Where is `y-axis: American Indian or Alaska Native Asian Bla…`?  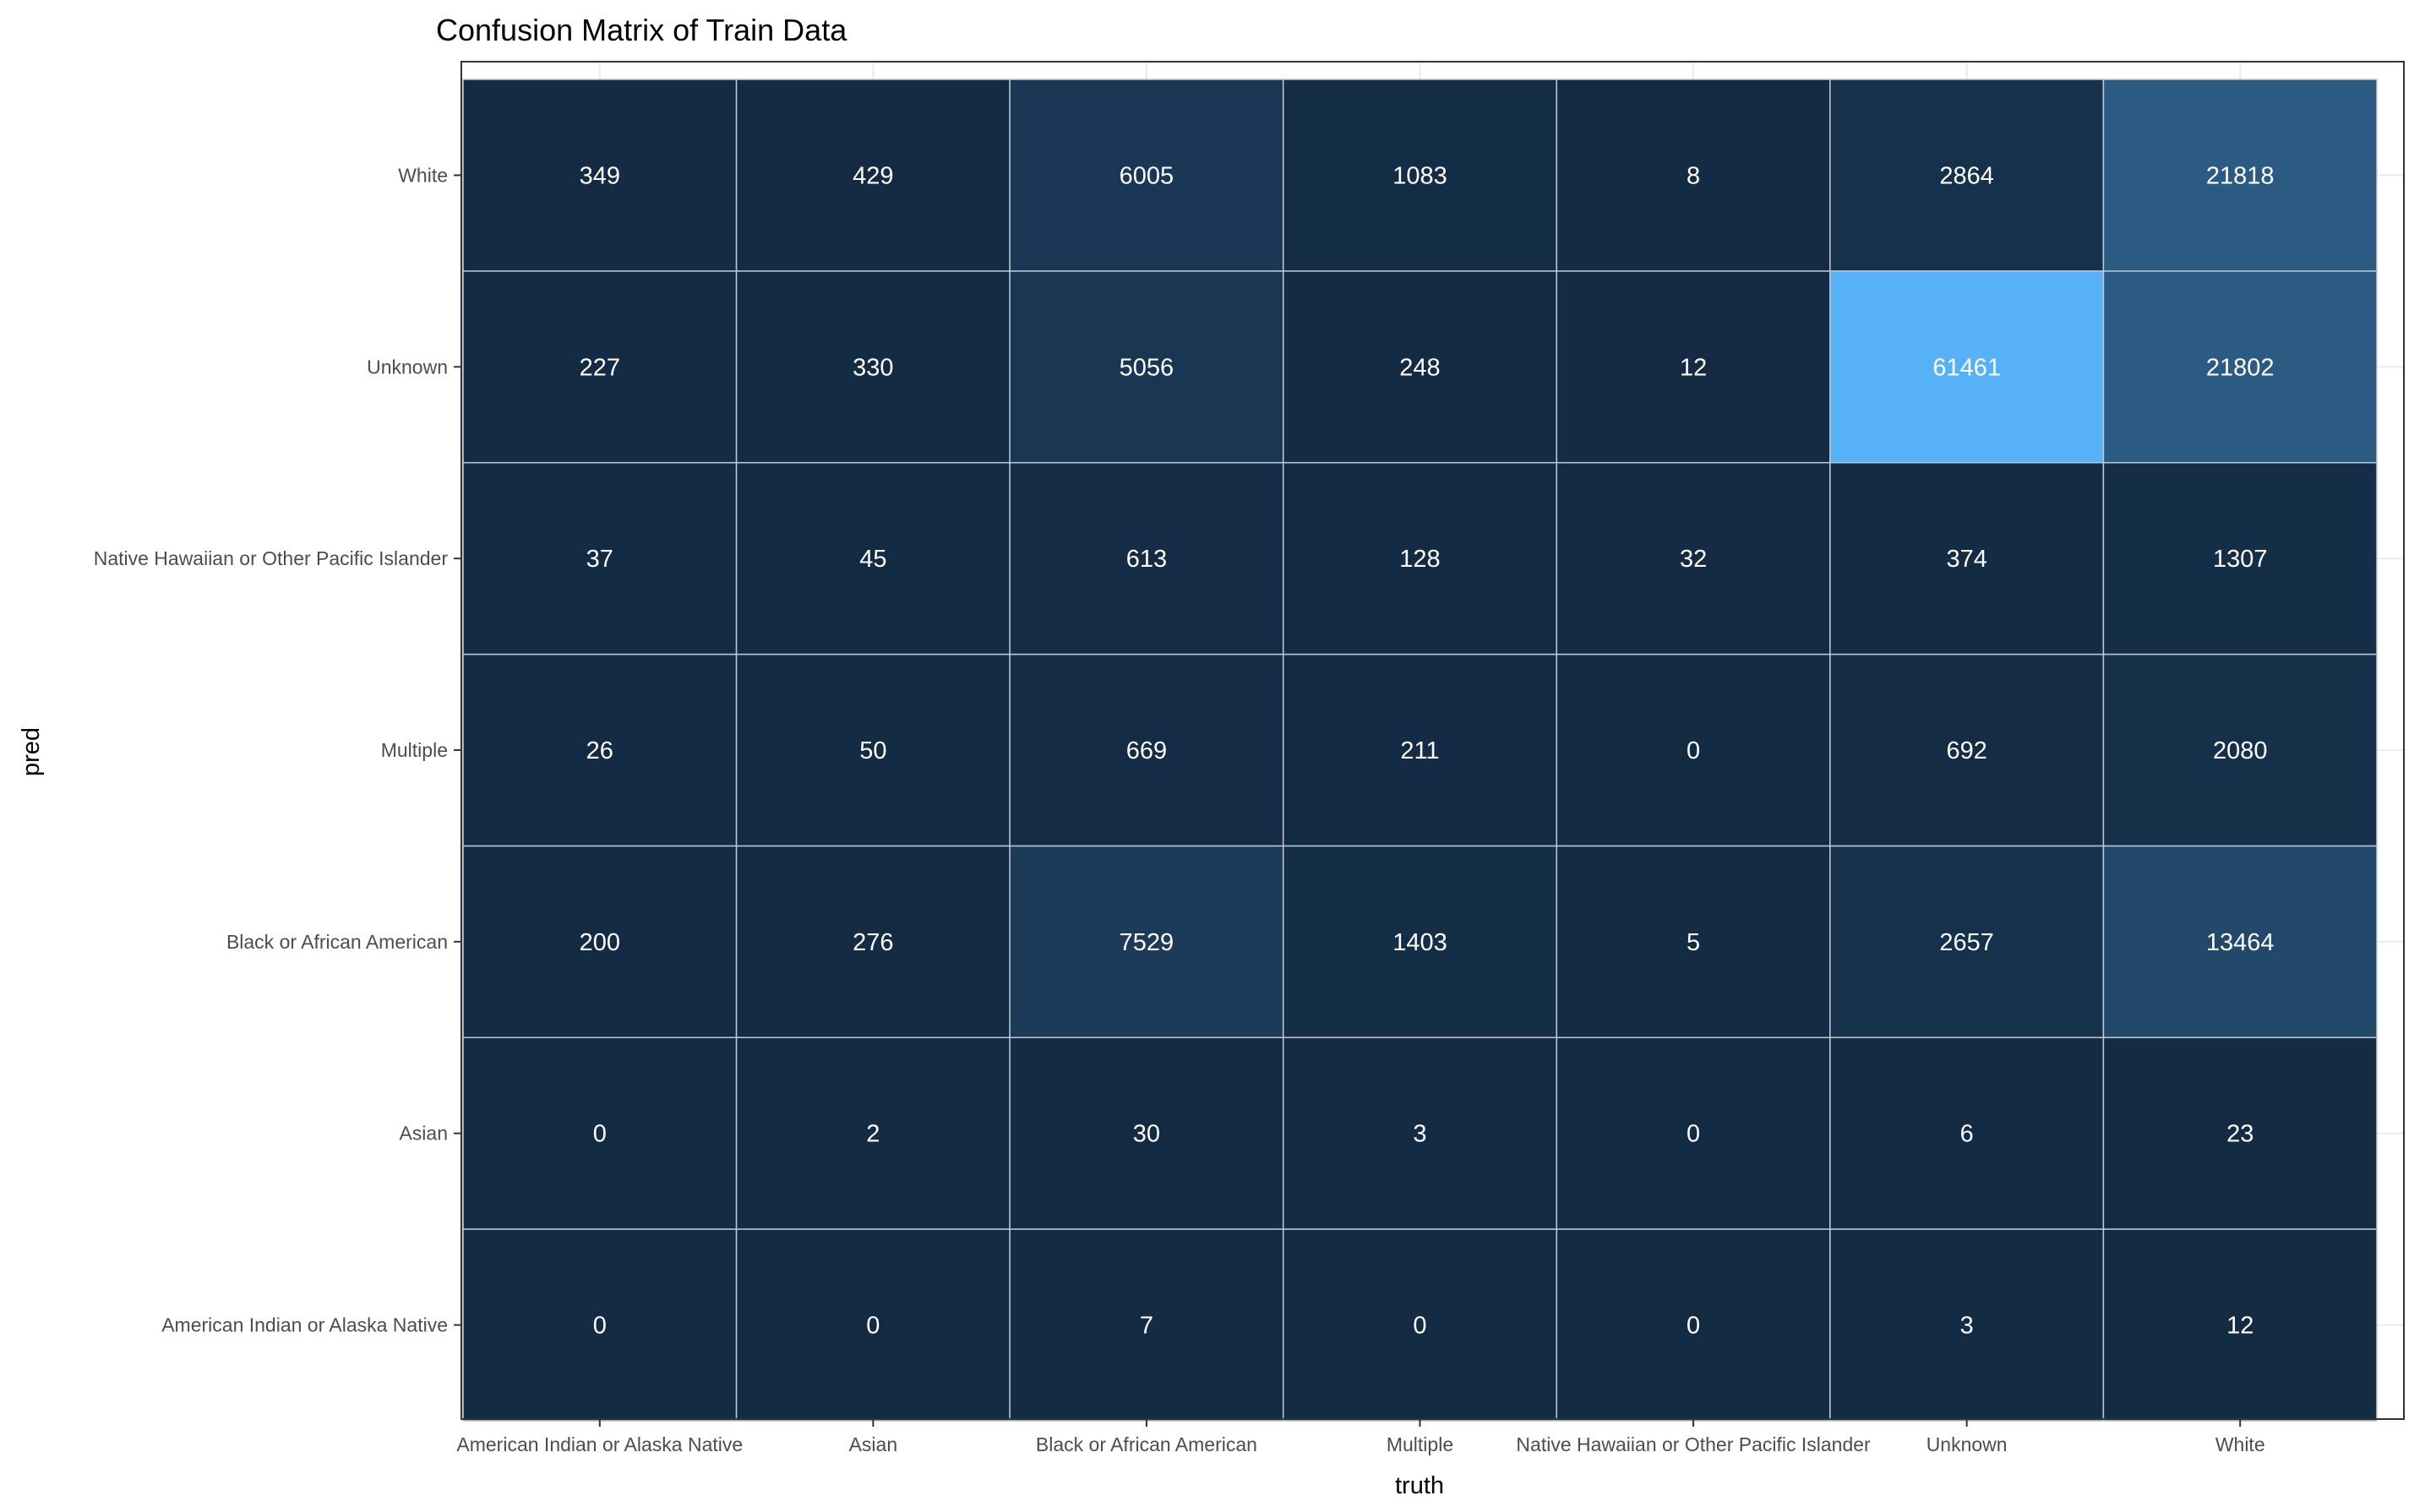 y-axis: American Indian or Alaska Native Asian Bla… is located at coordinates (278, 750).